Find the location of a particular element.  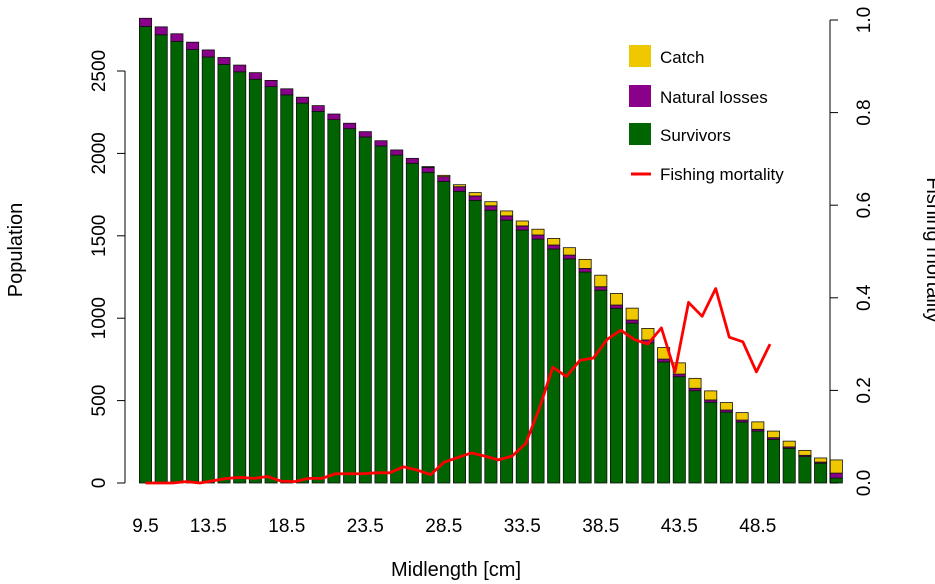

legend-swatch-survivors is located at coordinates (640, 134).